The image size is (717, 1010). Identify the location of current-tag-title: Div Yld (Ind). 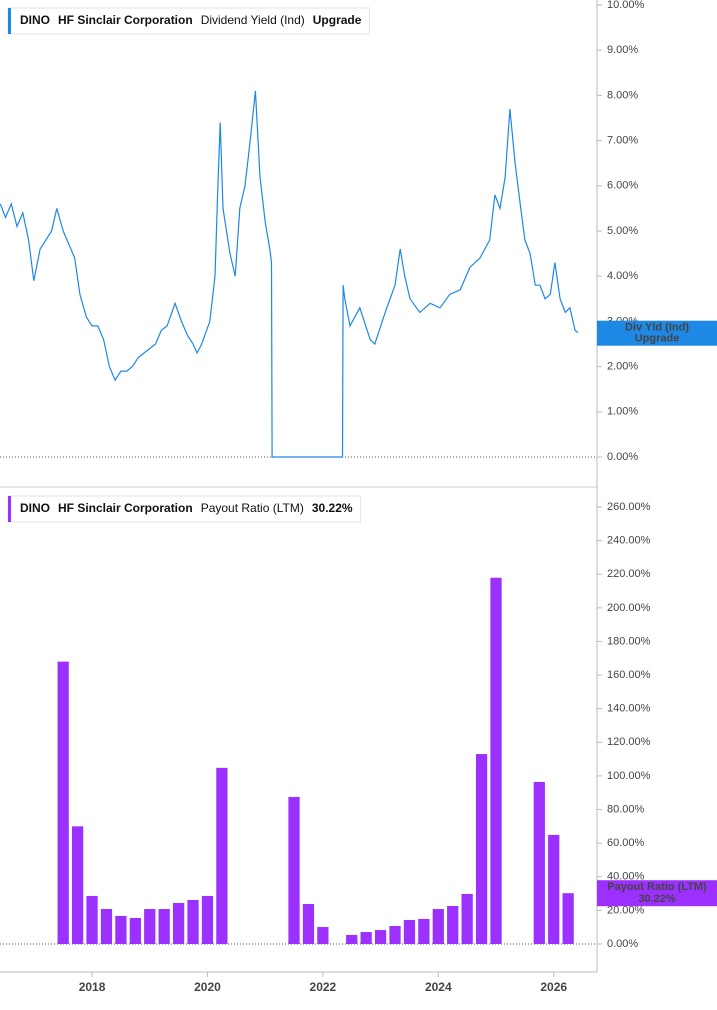
(657, 328).